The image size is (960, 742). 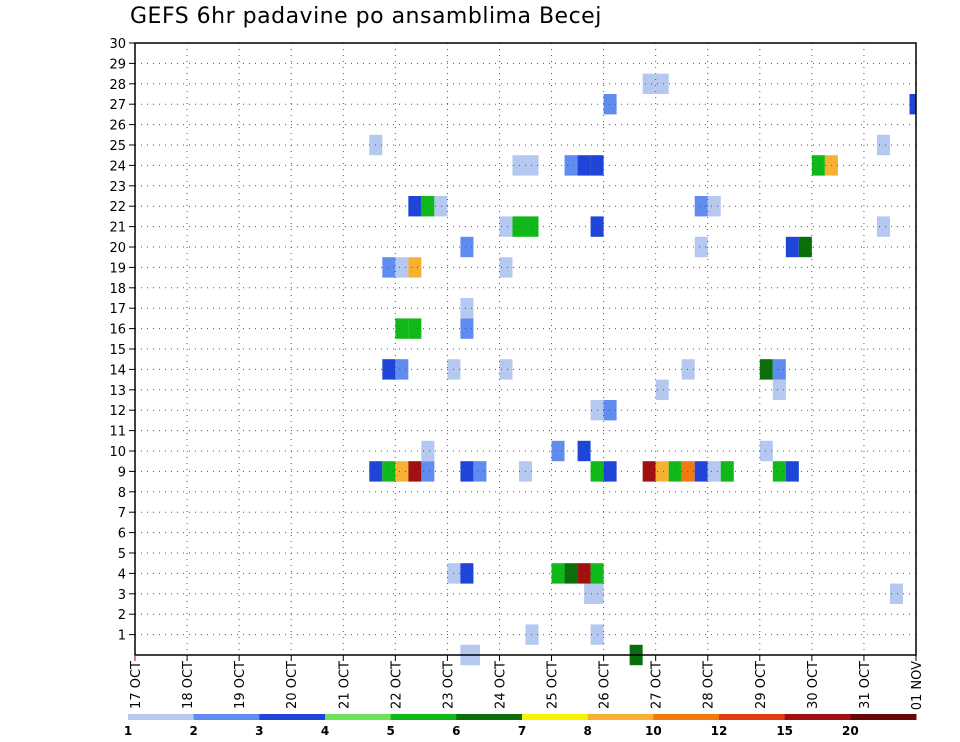 I want to click on y-tick-label: 21, so click(x=117, y=228).